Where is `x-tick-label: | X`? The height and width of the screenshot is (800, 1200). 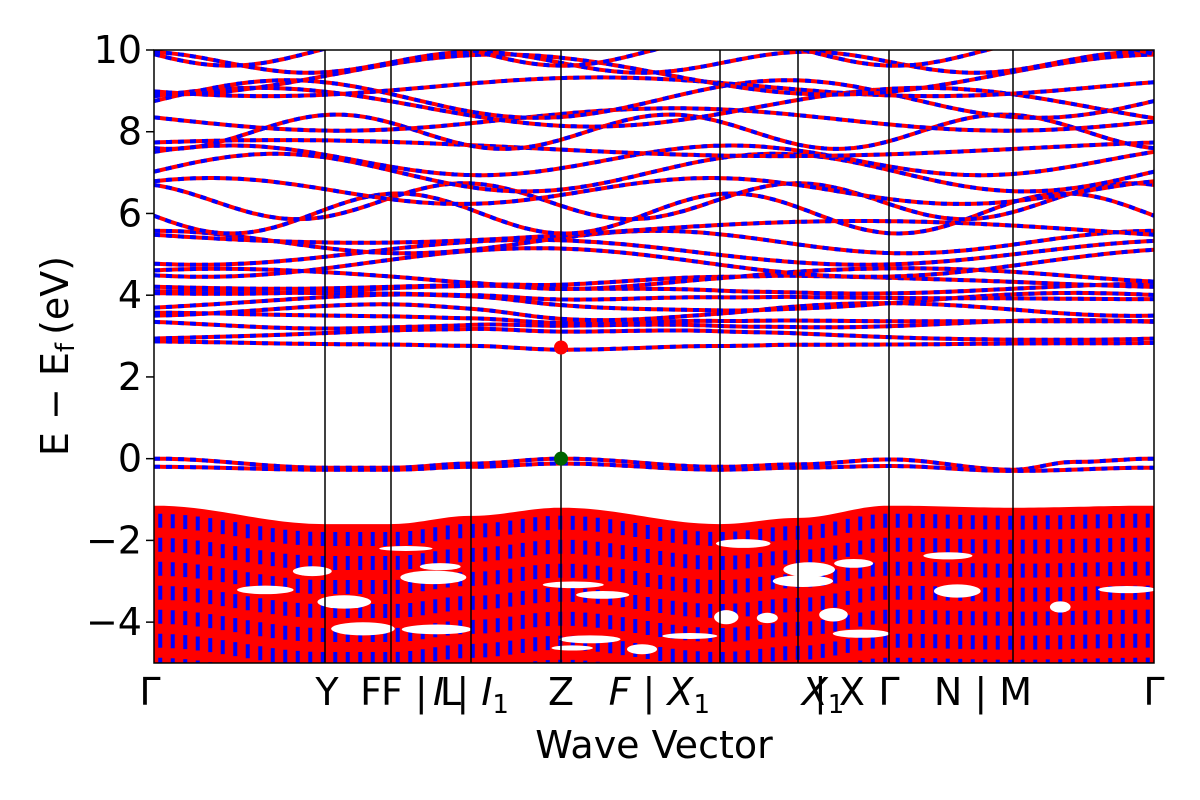
x-tick-label: | X is located at coordinates (839, 692).